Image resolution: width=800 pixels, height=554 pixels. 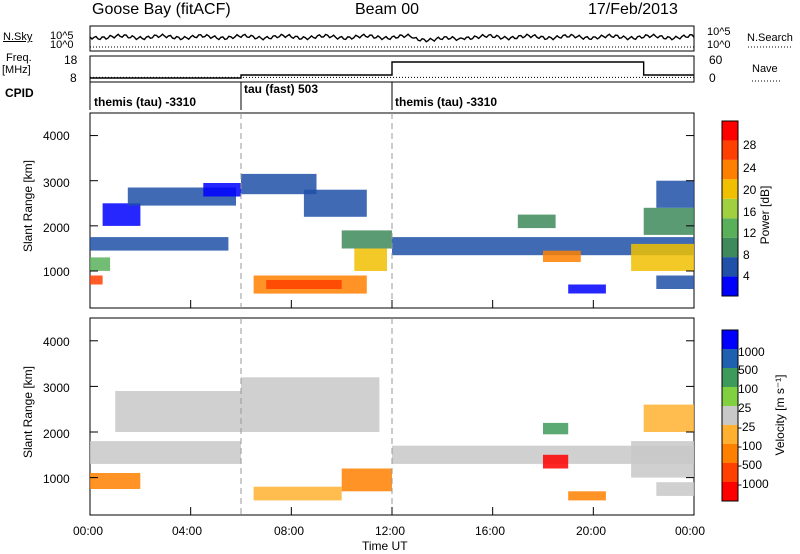 What do you see at coordinates (145, 102) in the screenshot?
I see `cpid-segment-1: themis (tau) -3310` at bounding box center [145, 102].